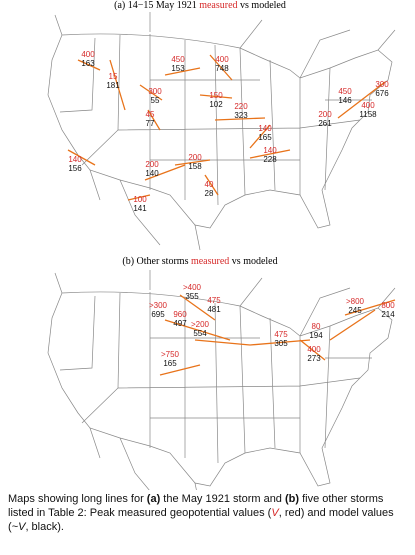 Image resolution: width=415 pixels, height=555 pixels. Describe the element at coordinates (201, 520) in the screenshot. I see `caption-text: , red) and model values (` at that location.